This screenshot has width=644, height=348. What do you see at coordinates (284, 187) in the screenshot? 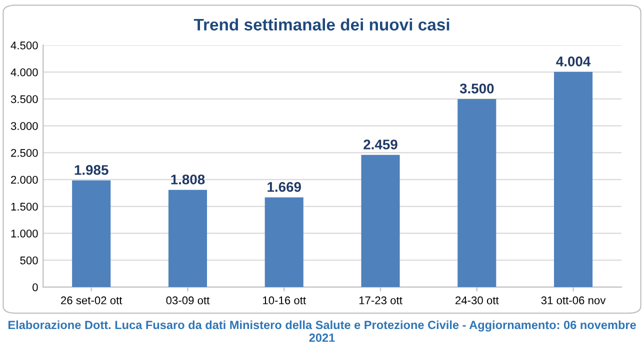
I see `data-label: 1.669` at bounding box center [284, 187].